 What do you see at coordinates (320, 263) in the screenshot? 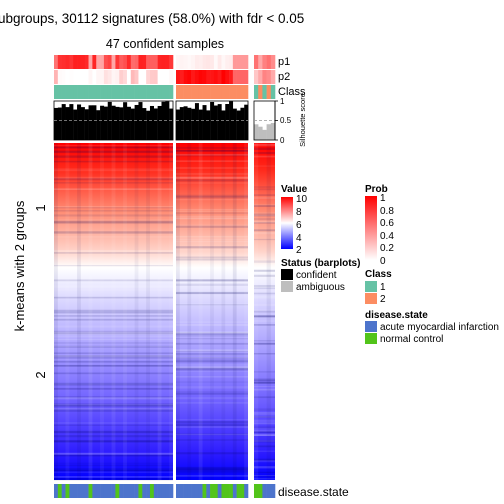
I see `legend-status-title: Status (barplots)` at bounding box center [320, 263].